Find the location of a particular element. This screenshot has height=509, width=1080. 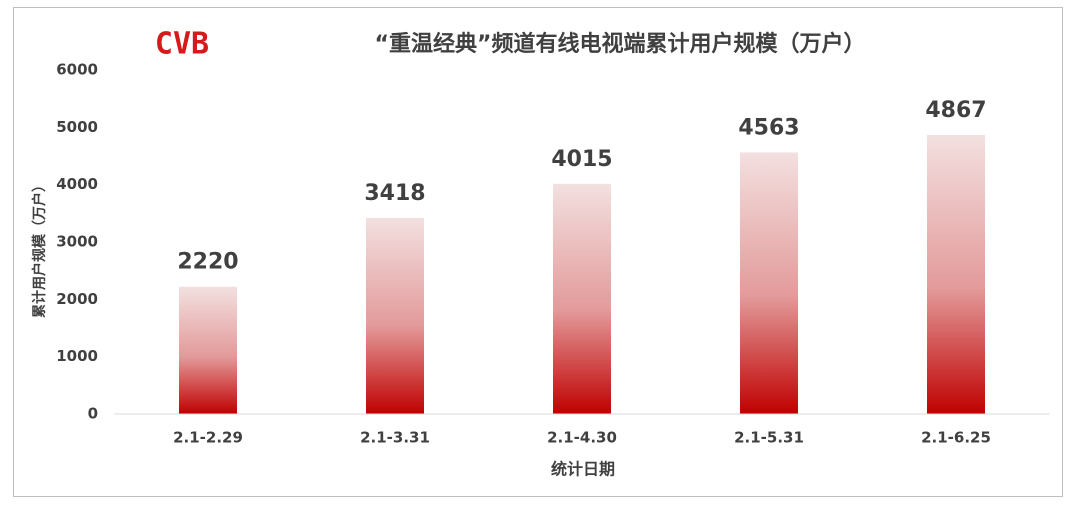

chart-title: “重温经典”频道有线电视端累计用户规模（万户） is located at coordinates (620, 44).